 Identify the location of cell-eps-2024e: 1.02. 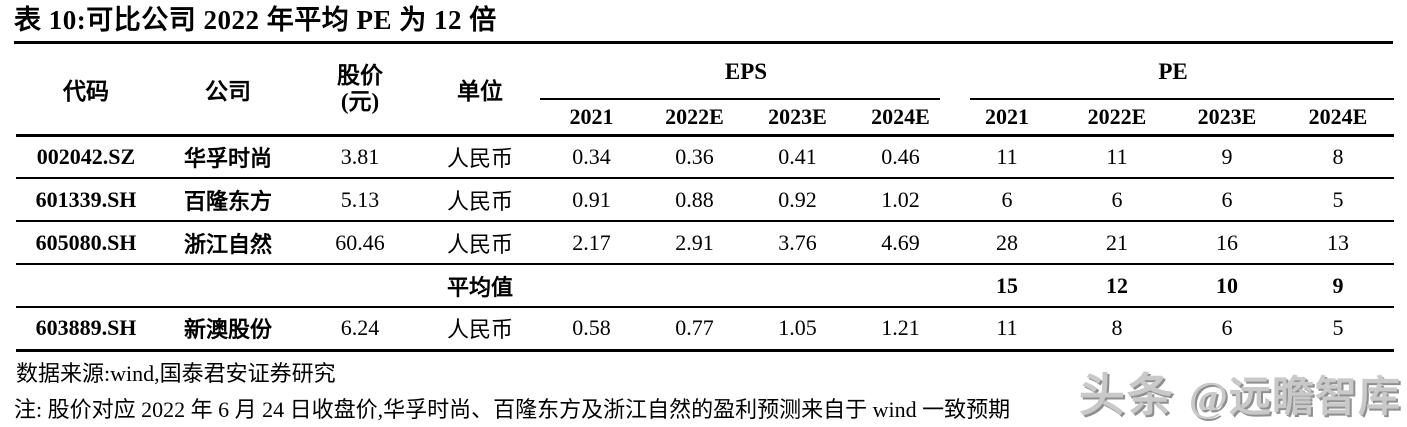
(900, 199).